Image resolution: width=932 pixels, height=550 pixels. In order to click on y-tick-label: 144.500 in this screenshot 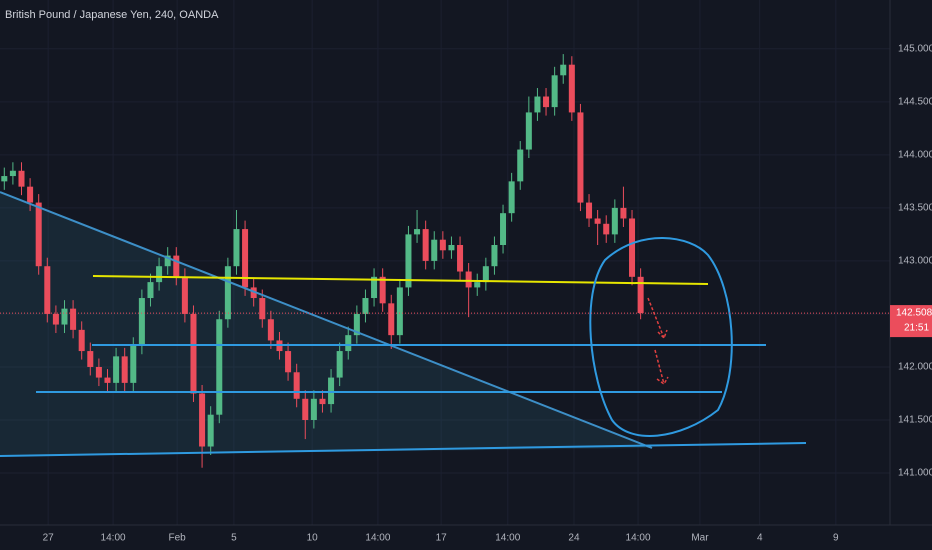, I will do `click(915, 101)`.